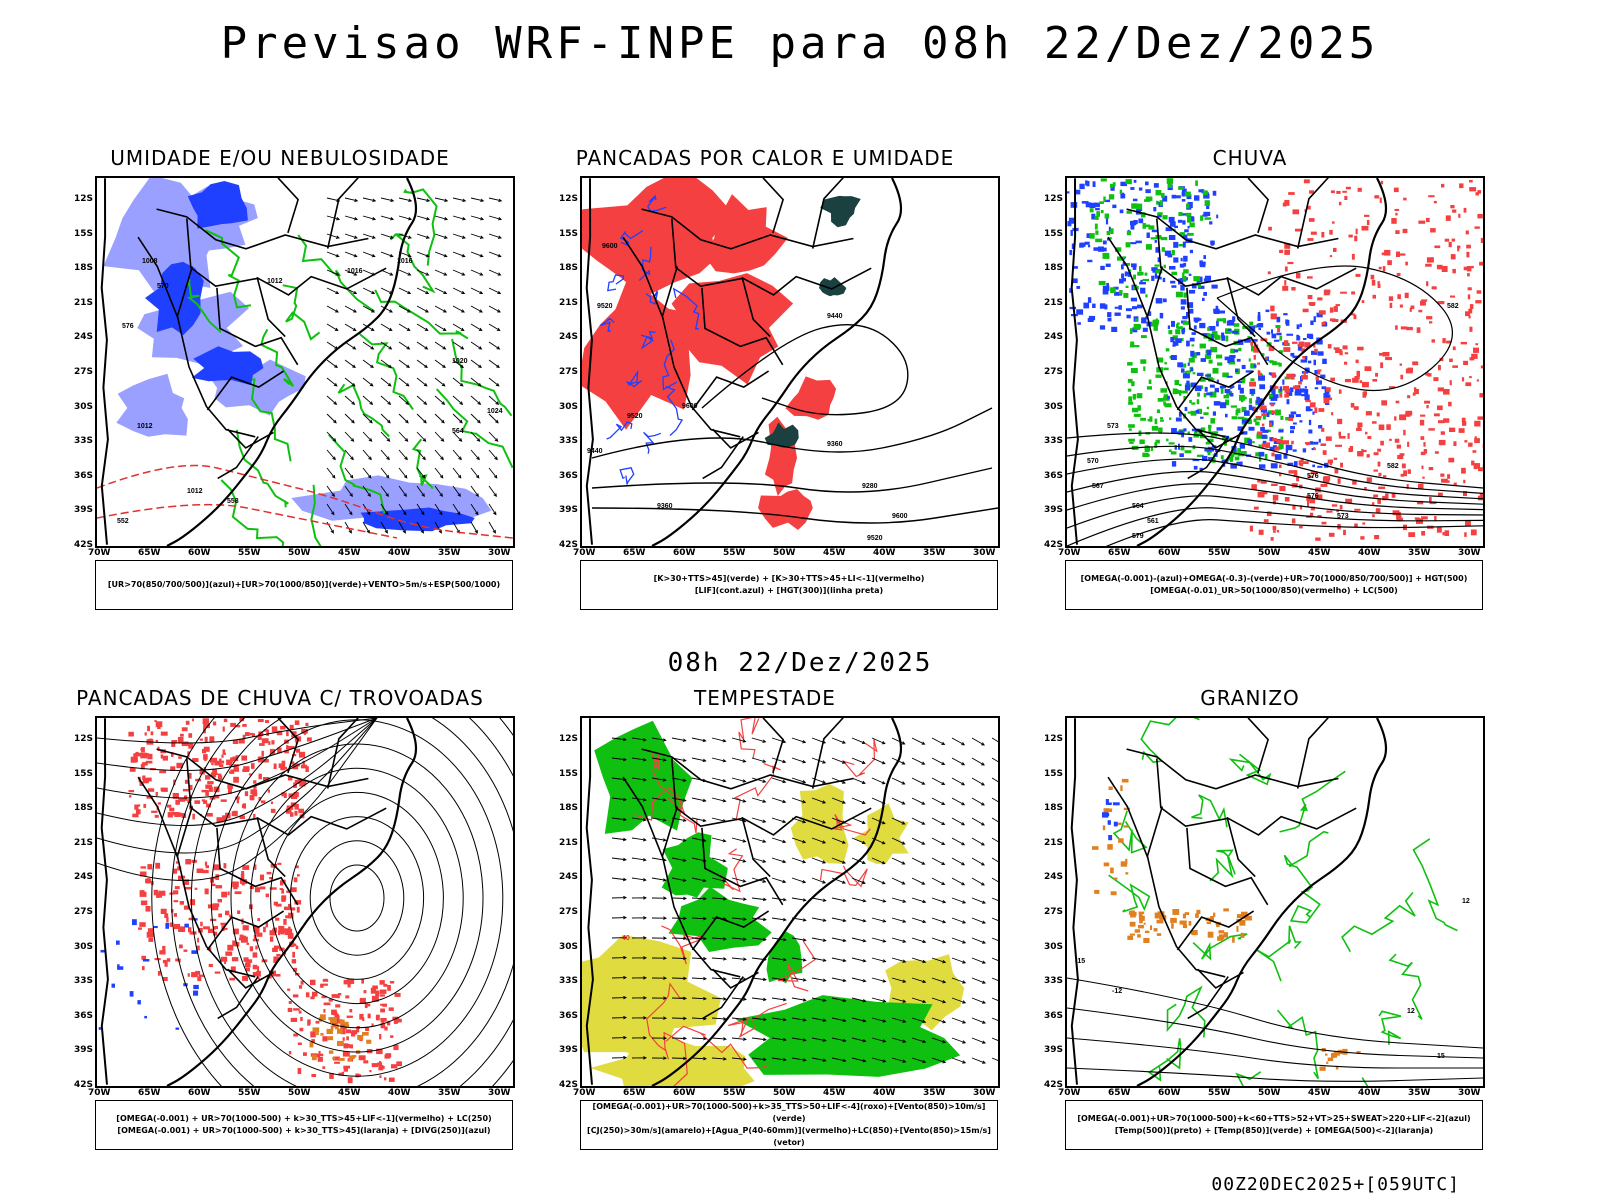 This screenshot has width=1600, height=1200. I want to click on lon-tick-label: 30W, so click(1469, 553).